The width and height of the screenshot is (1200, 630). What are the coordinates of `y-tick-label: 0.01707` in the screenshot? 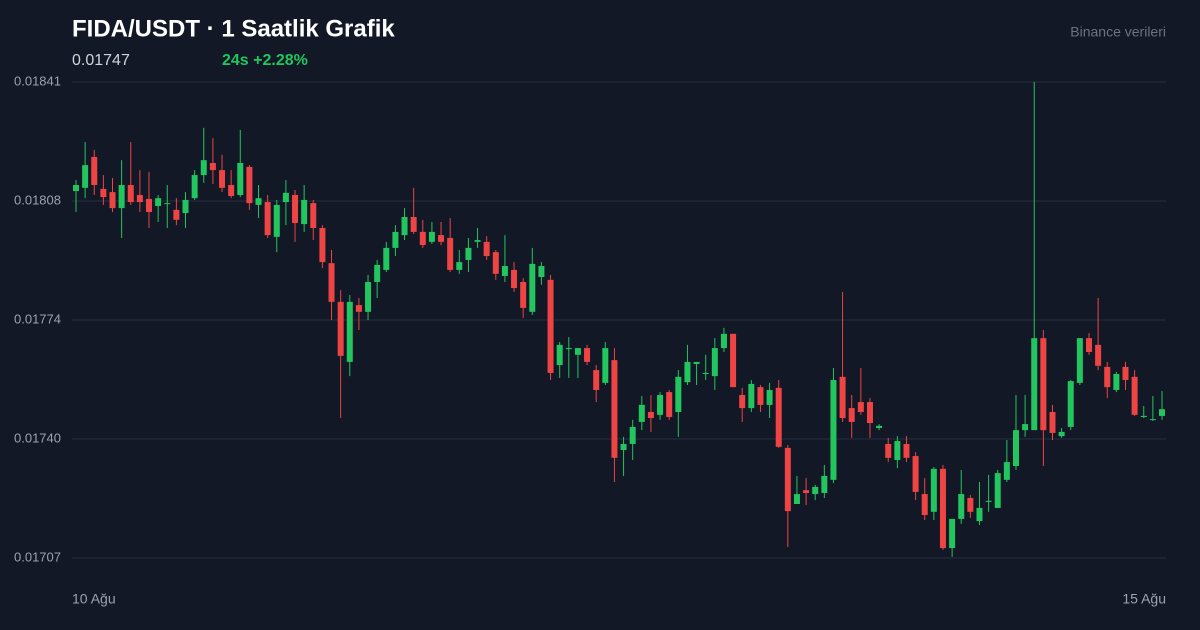 It's located at (37, 556).